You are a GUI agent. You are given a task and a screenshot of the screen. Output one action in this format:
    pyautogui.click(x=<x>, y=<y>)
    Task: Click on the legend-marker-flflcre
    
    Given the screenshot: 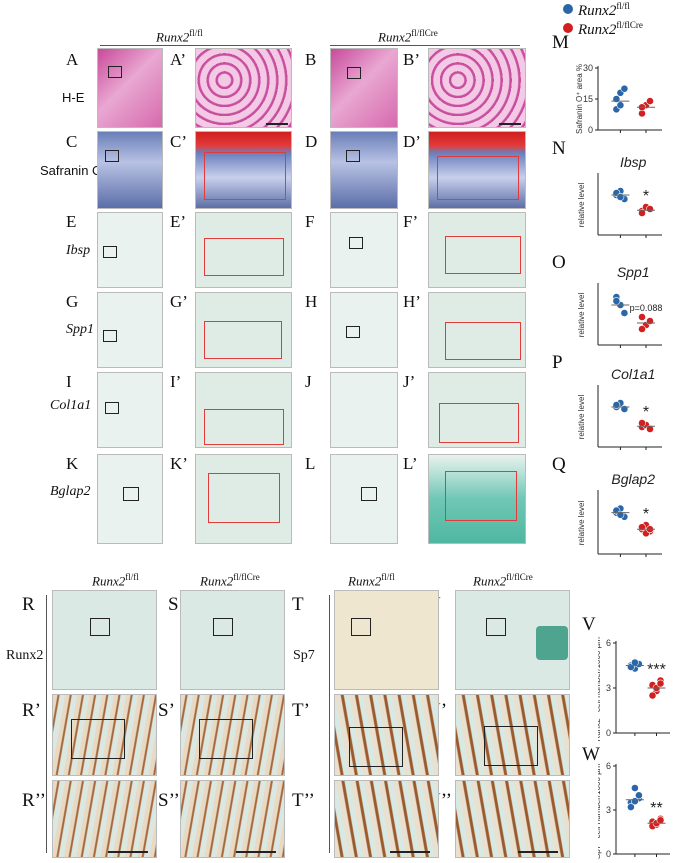 What is the action you would take?
    pyautogui.click(x=568, y=28)
    